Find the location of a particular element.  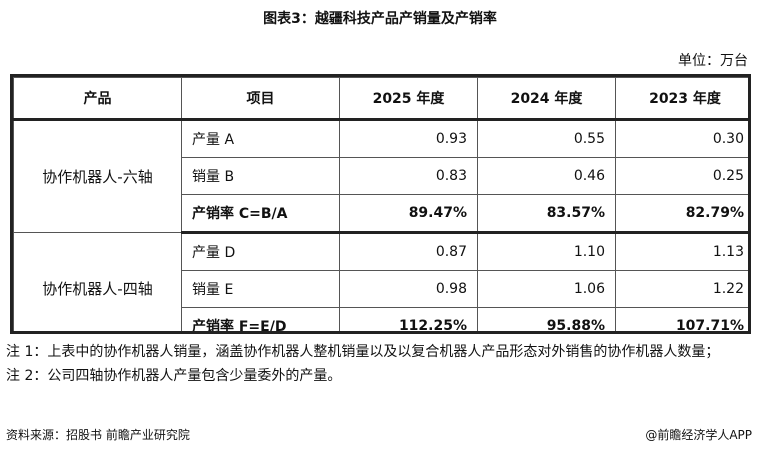

footnote-2: 注 2：公司四轴协作机器人产量包含少量委外的产量。 is located at coordinates (174, 376).